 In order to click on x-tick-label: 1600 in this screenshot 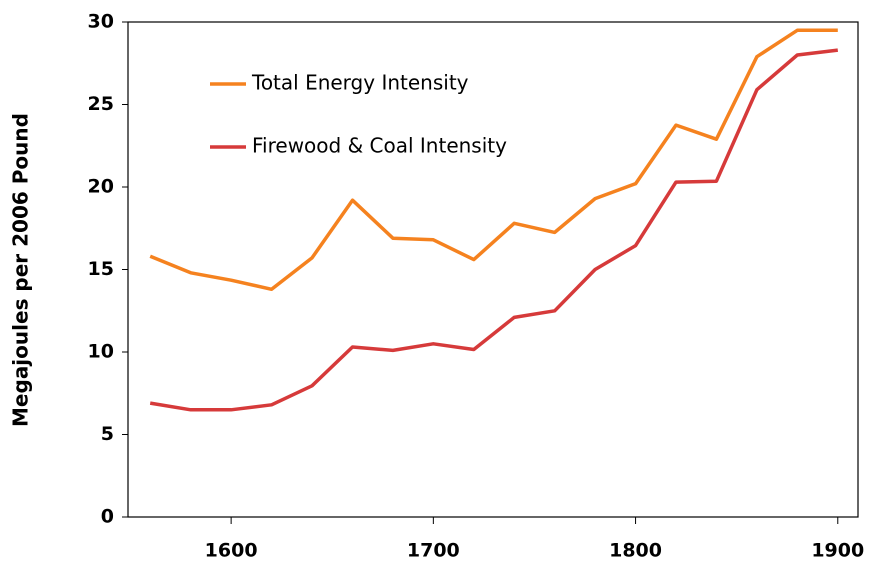, I will do `click(231, 551)`.